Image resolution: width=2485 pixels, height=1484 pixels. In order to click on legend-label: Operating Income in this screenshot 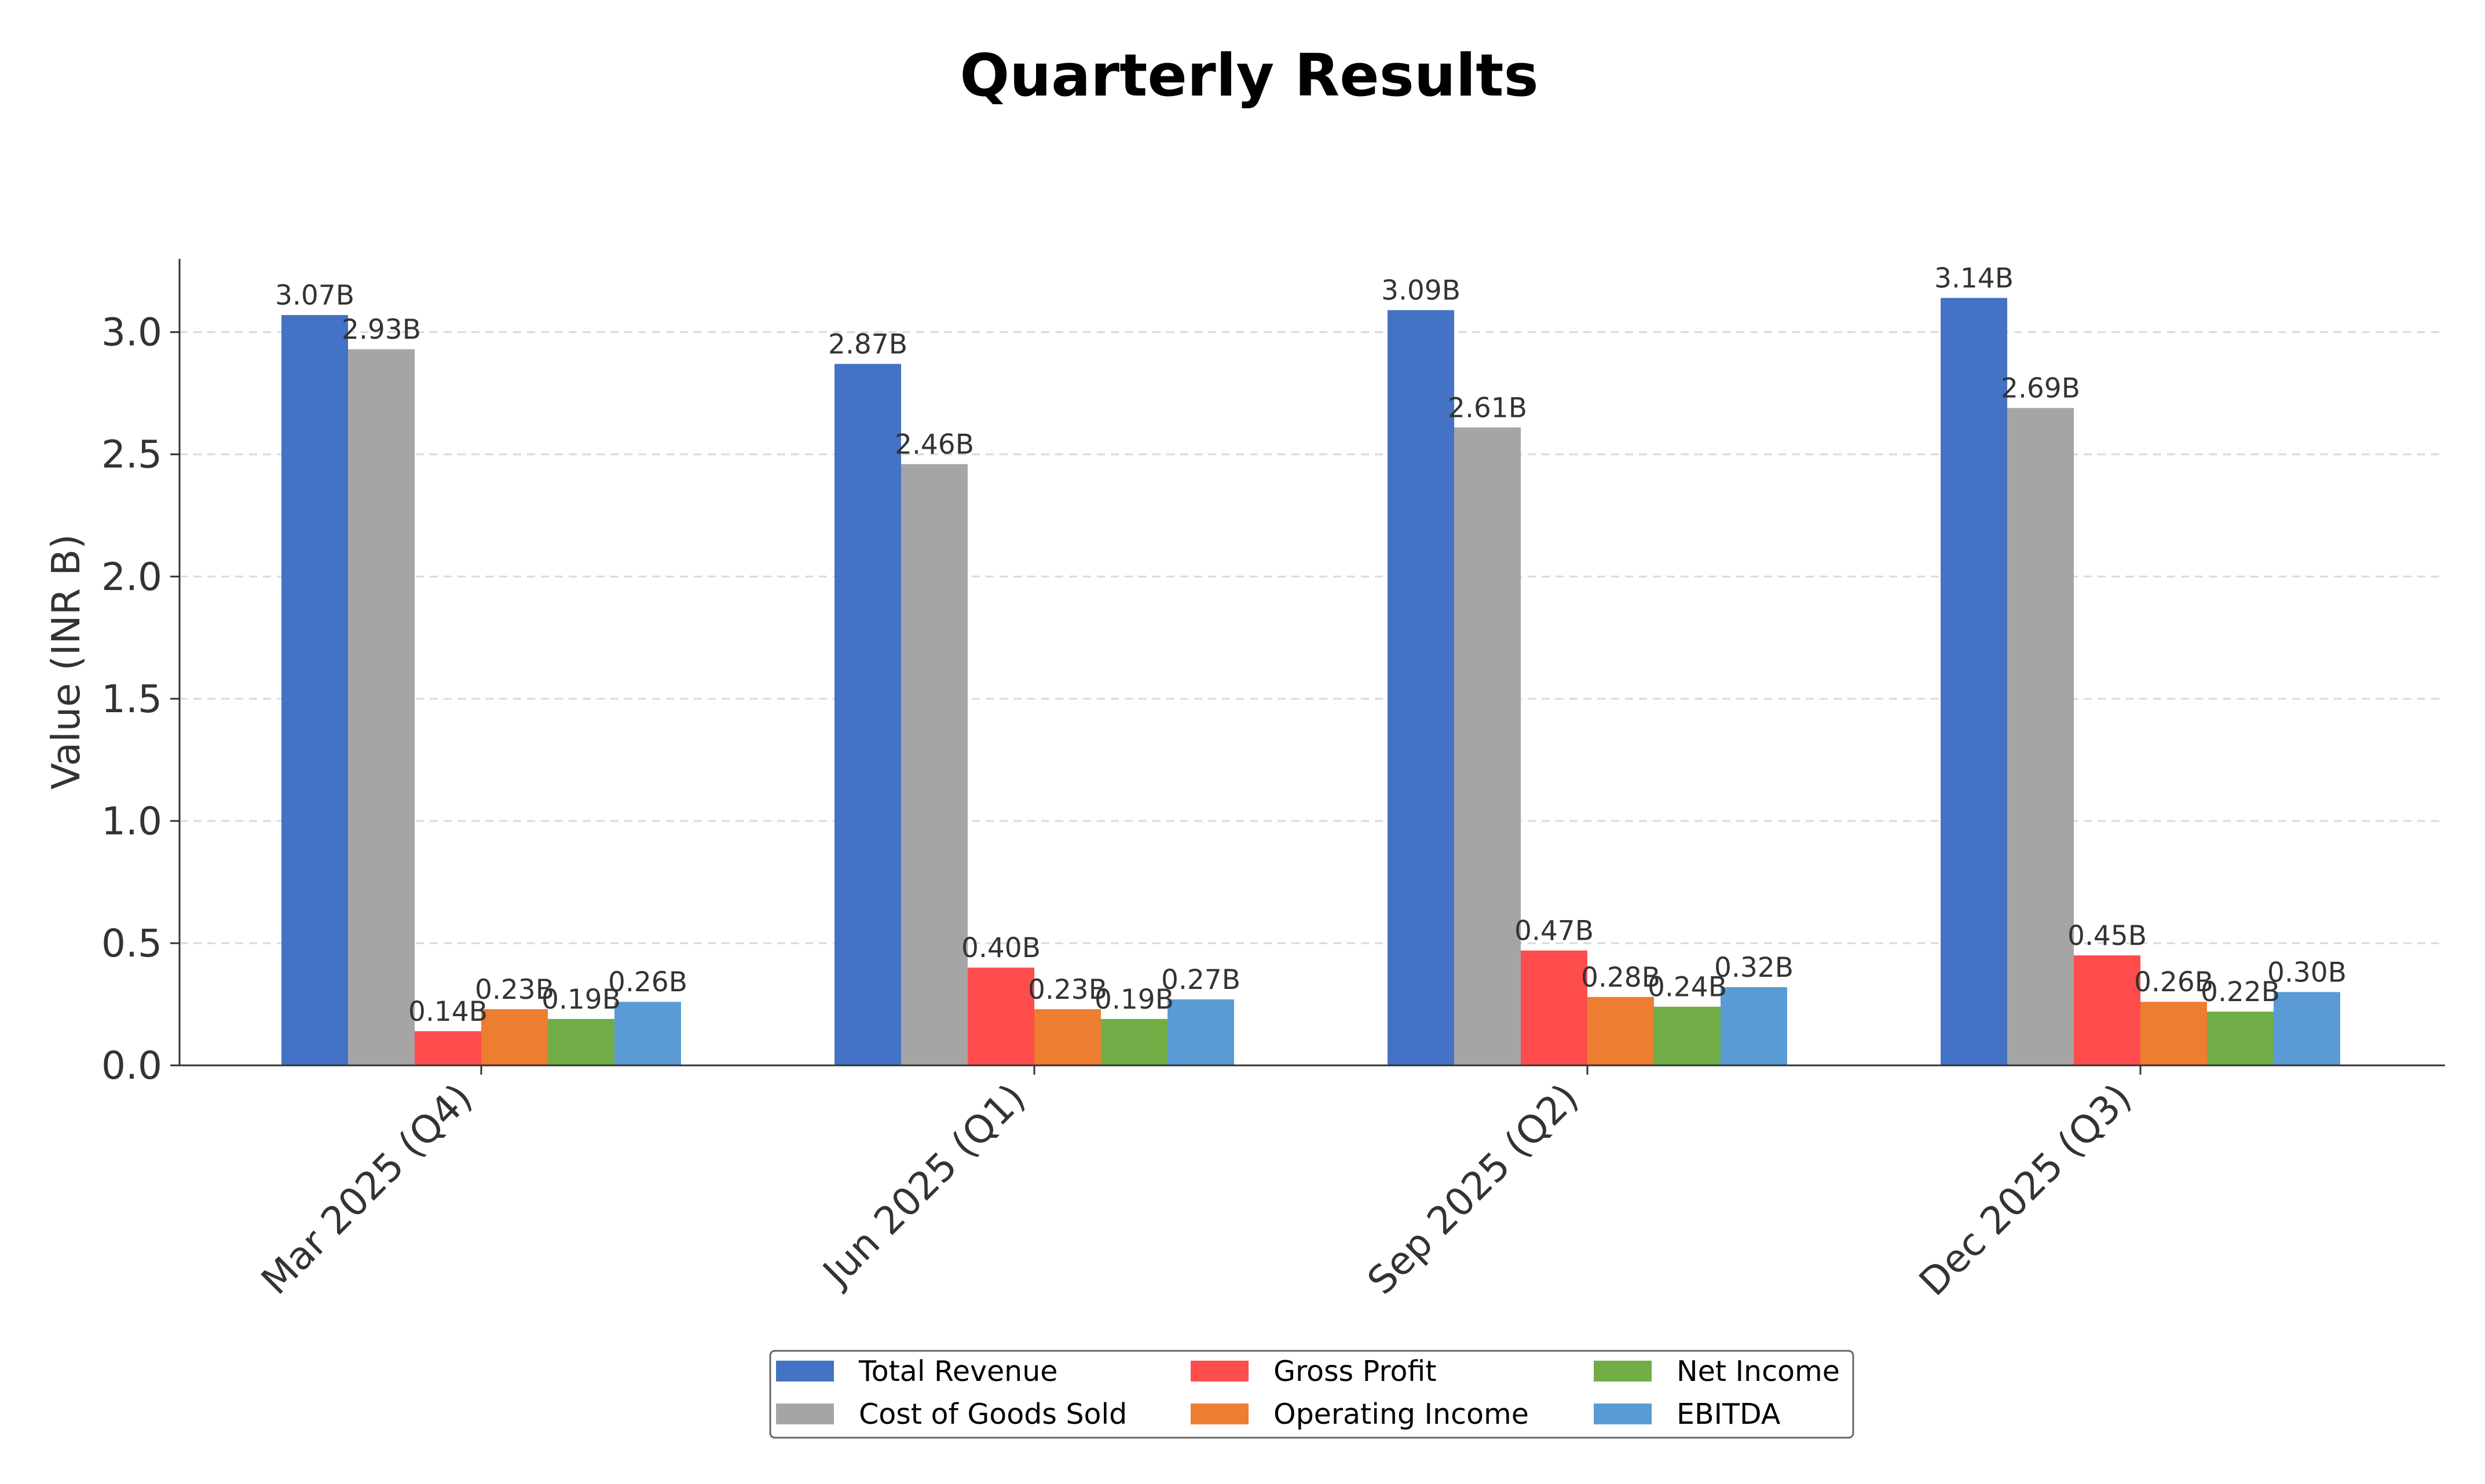, I will do `click(1401, 1414)`.